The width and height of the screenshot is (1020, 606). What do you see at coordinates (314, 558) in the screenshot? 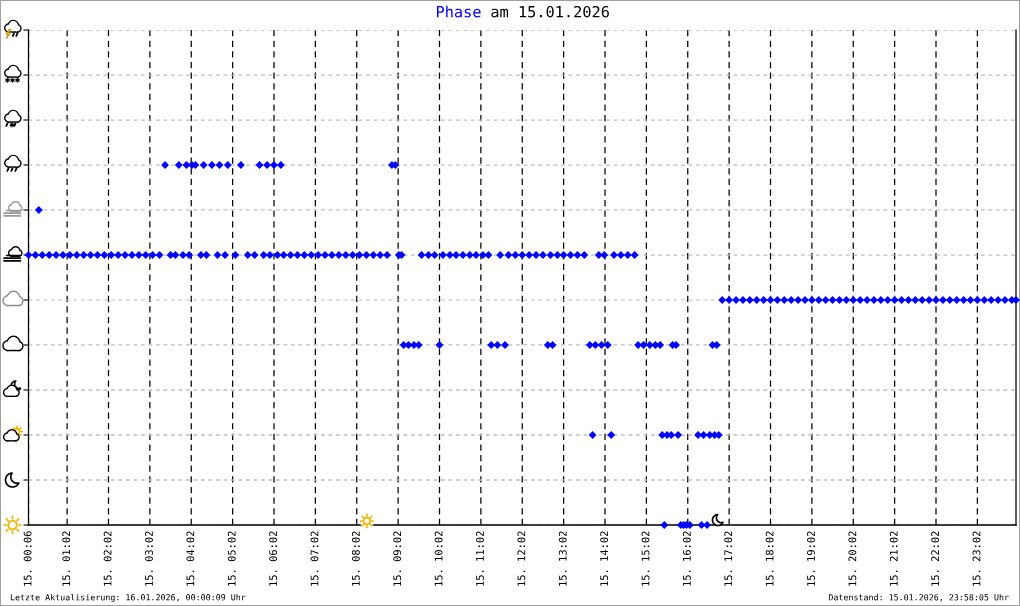
I see `x-tick-label: 15. 07:02` at bounding box center [314, 558].